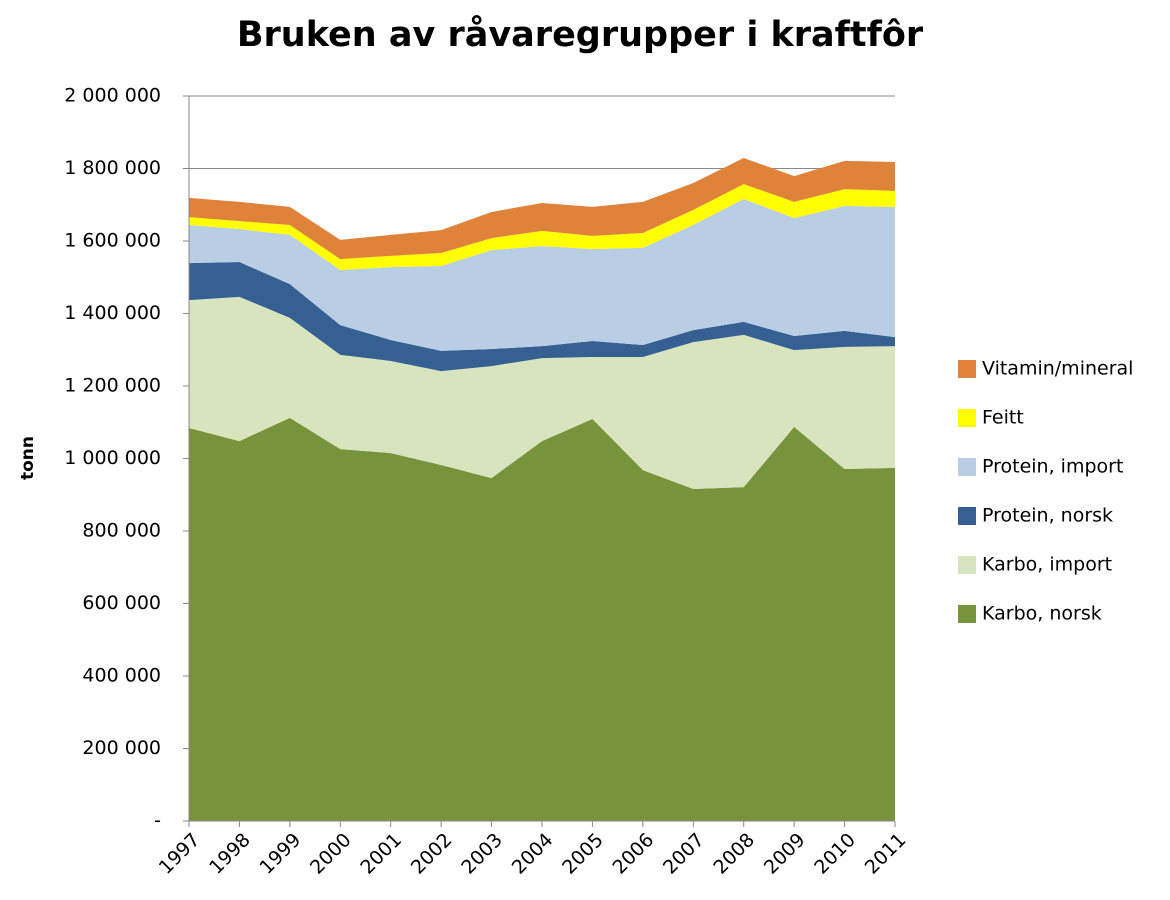  Describe the element at coordinates (583, 854) in the screenshot. I see `x-tick-label: 2005` at that location.